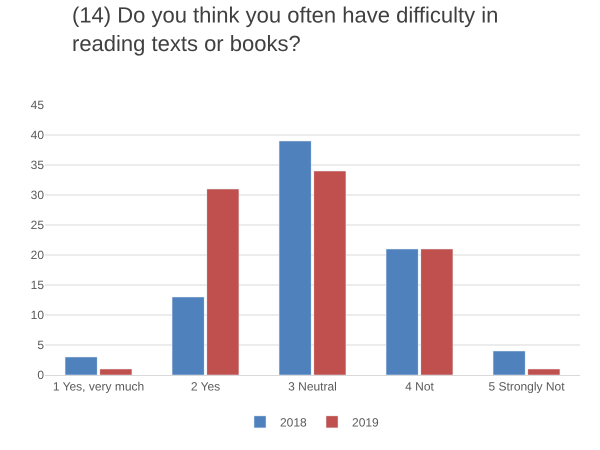 The image size is (600, 450). I want to click on legend-label: 2019, so click(366, 423).